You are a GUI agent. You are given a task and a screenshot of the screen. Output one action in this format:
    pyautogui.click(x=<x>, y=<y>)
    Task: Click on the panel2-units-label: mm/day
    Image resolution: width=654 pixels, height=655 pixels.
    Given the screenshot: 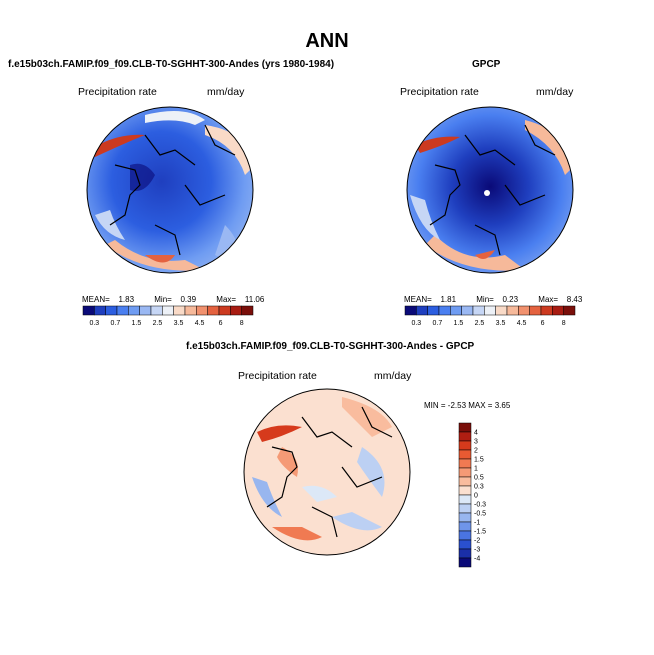 What is the action you would take?
    pyautogui.click(x=555, y=92)
    